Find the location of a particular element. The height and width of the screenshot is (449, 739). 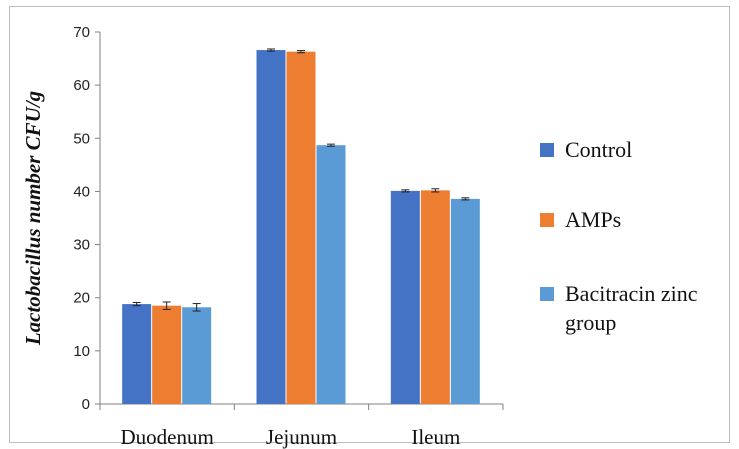

y-tick-label: 30 is located at coordinates (81, 245).